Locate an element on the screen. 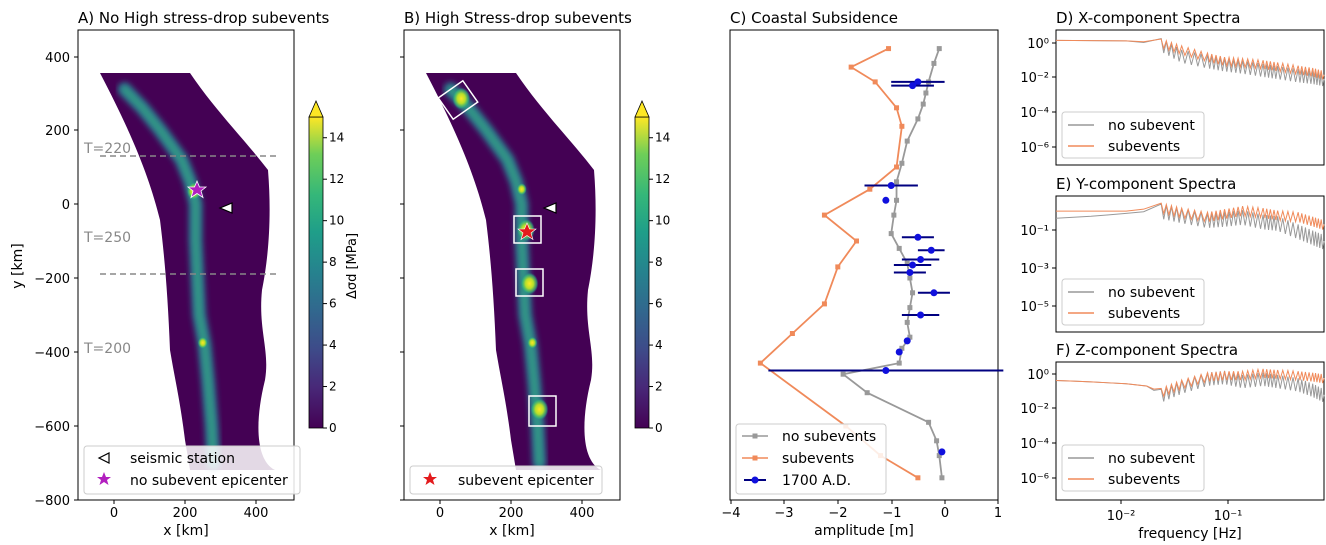 The width and height of the screenshot is (1326, 545). panel-a-hotspot is located at coordinates (202, 342).